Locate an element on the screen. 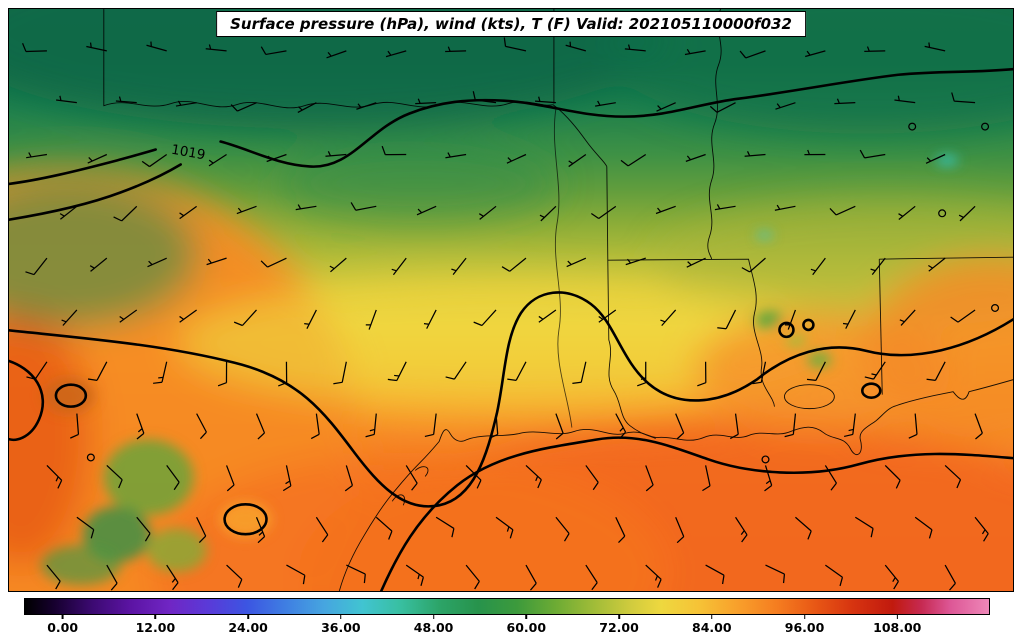  colorbar-tick: 48.00 is located at coordinates (433, 625).